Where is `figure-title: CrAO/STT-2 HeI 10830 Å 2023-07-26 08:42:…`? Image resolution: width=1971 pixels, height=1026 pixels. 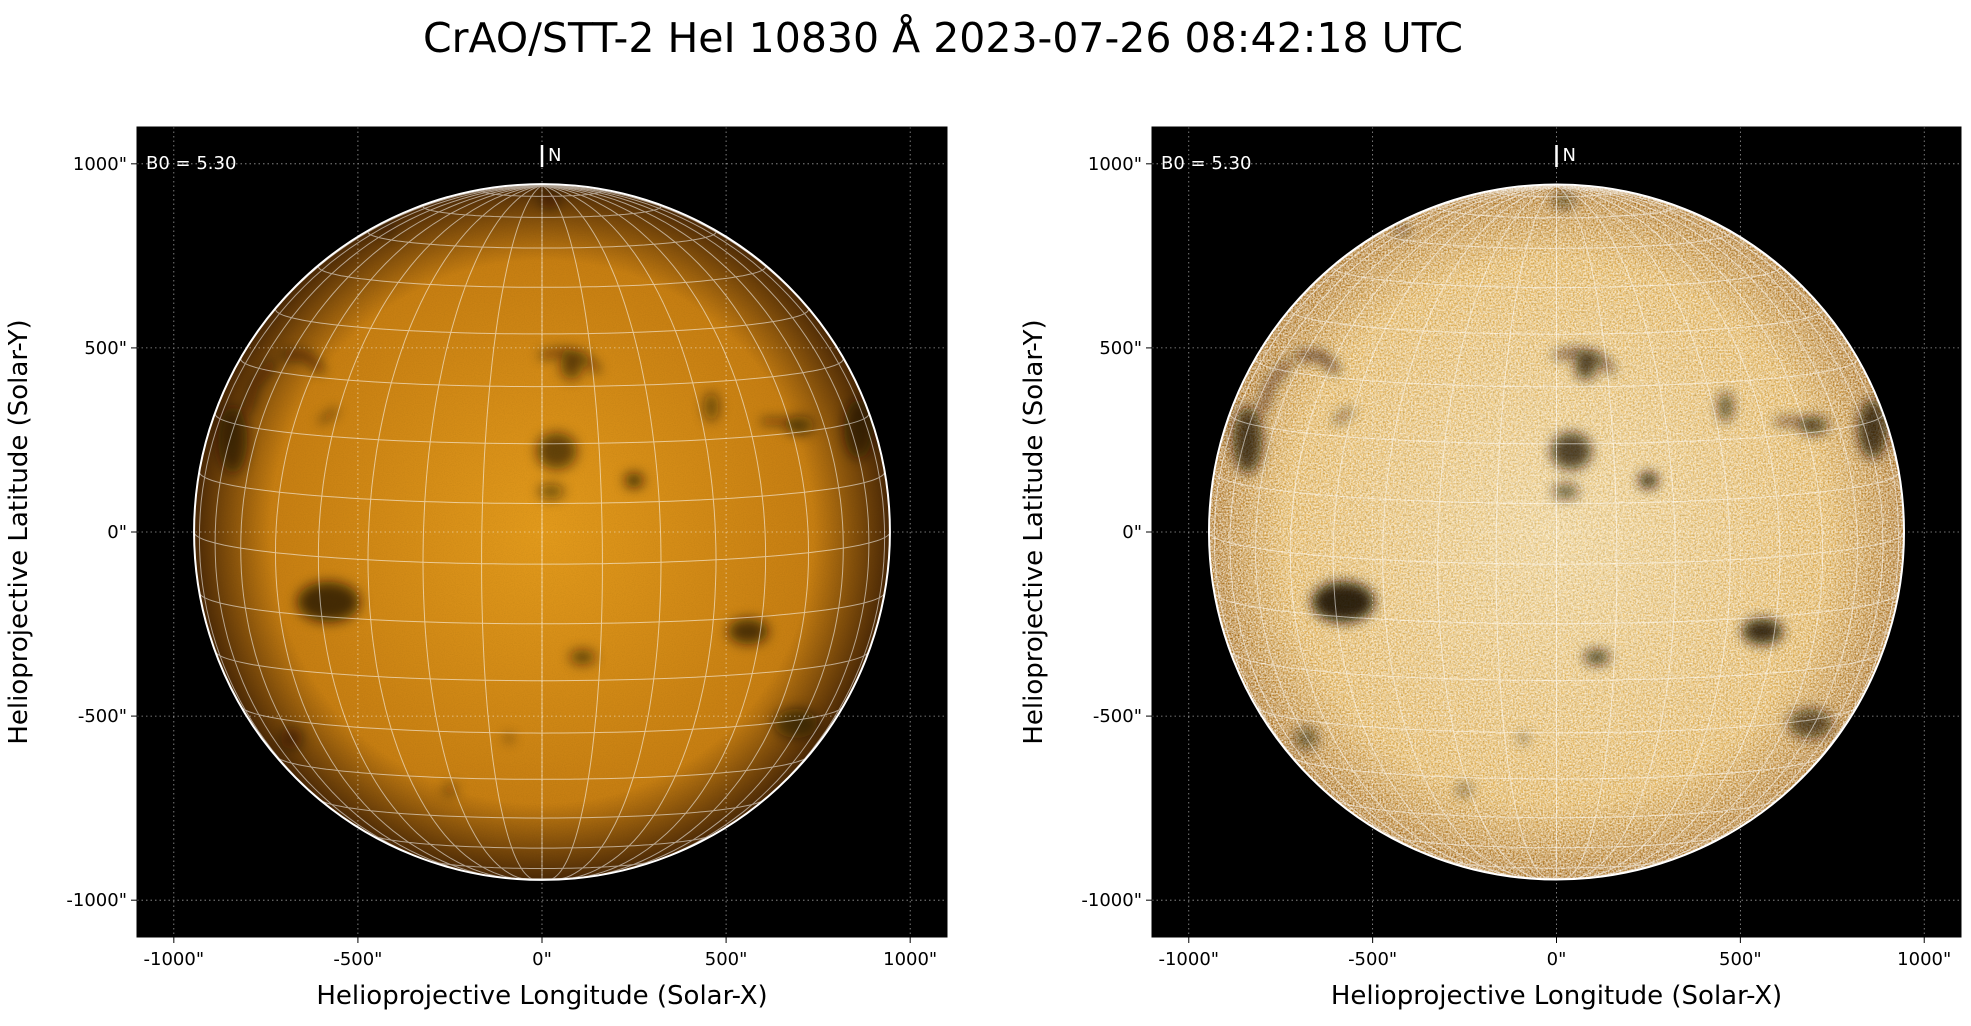
figure-title: CrAO/STT-2 HeI 10830 Å 2023-07-26 08:42:… is located at coordinates (943, 38).